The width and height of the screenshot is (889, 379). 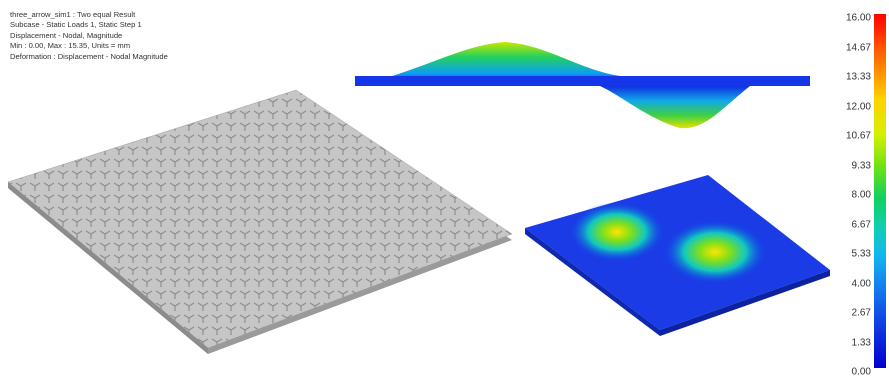 What do you see at coordinates (858, 18) in the screenshot?
I see `legend-tick-label: 16.00` at bounding box center [858, 18].